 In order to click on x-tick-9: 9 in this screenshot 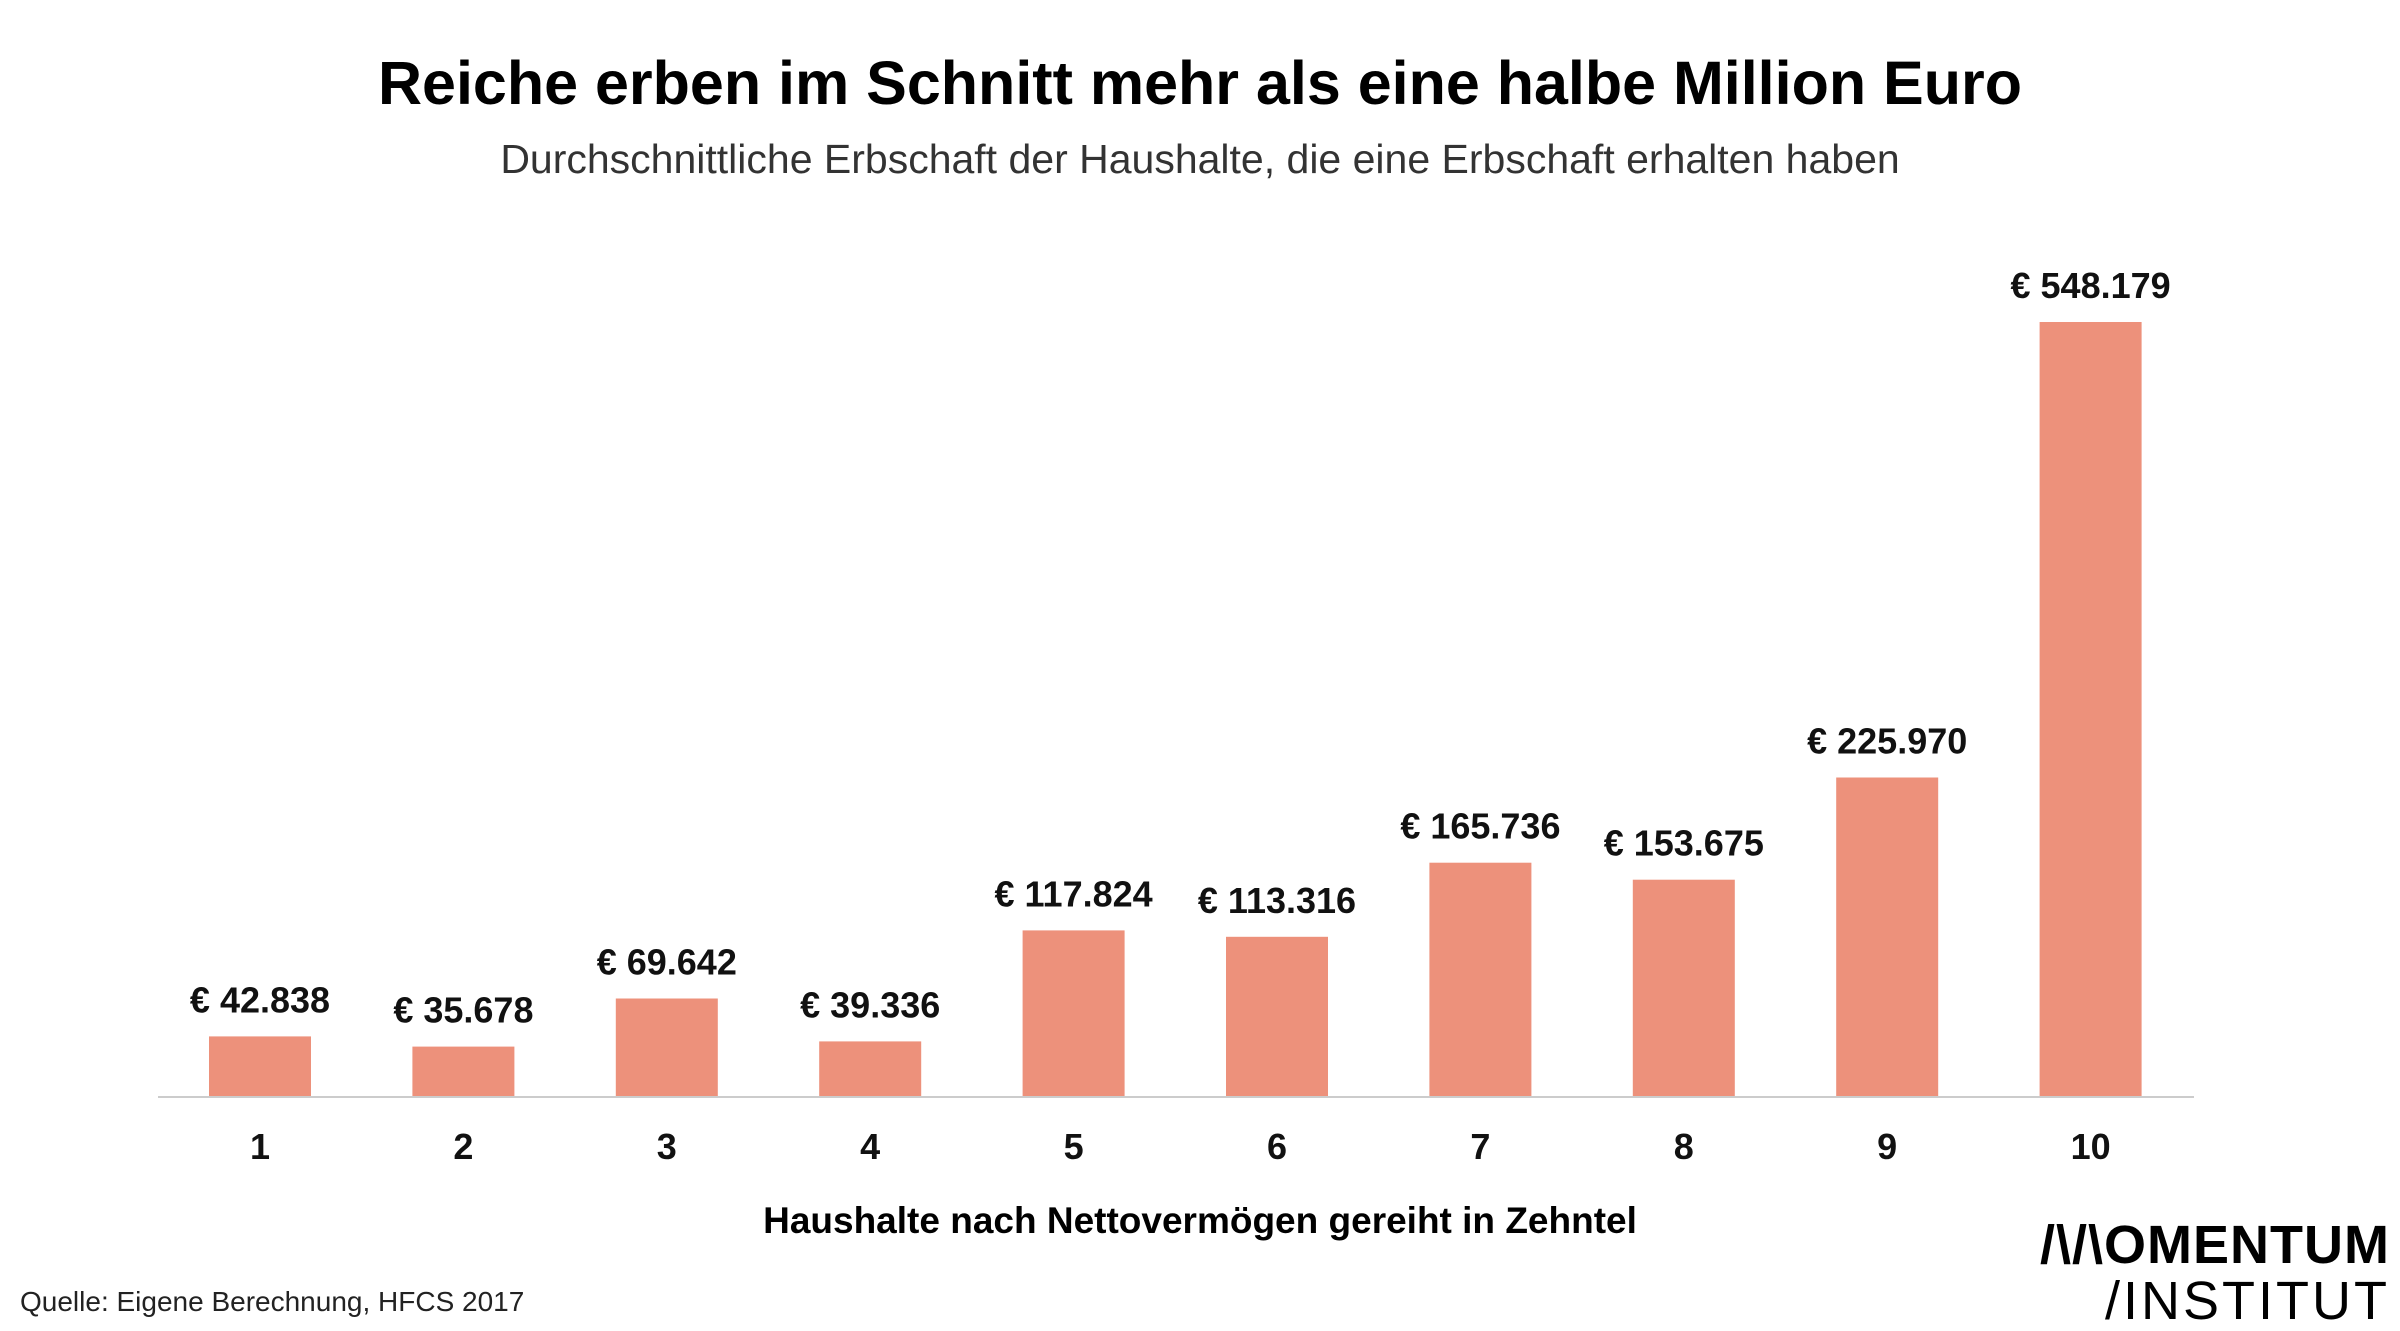, I will do `click(1887, 1146)`.